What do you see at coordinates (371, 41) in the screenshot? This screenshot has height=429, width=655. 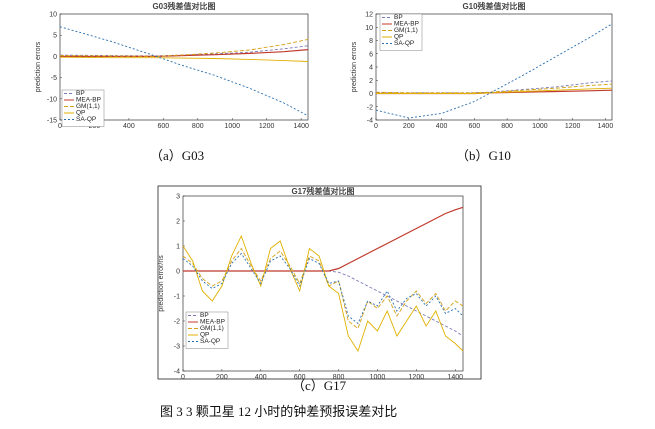 I see `y-tick-label: 8` at bounding box center [371, 41].